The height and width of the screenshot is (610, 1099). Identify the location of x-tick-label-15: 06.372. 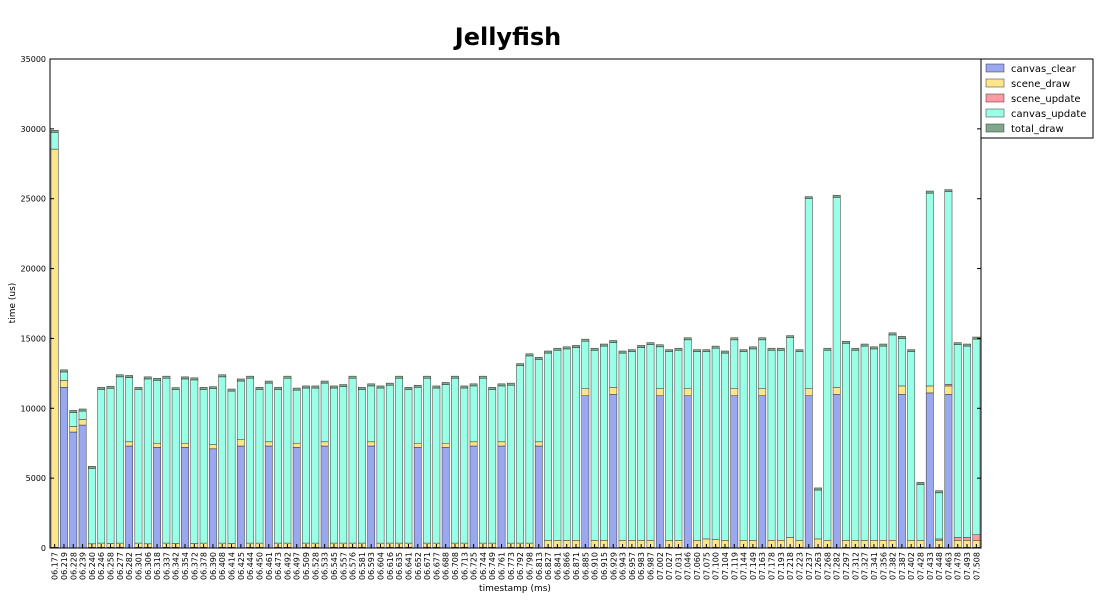
(194, 566).